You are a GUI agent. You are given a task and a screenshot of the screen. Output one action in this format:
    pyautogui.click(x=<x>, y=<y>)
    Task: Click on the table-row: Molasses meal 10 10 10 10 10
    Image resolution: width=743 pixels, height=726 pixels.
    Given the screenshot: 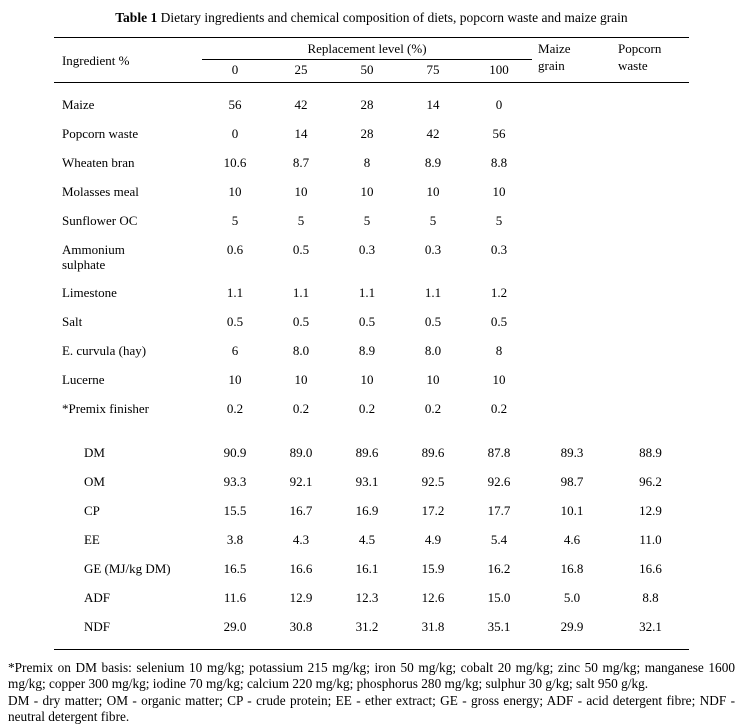 What is the action you would take?
    pyautogui.click(x=371, y=192)
    